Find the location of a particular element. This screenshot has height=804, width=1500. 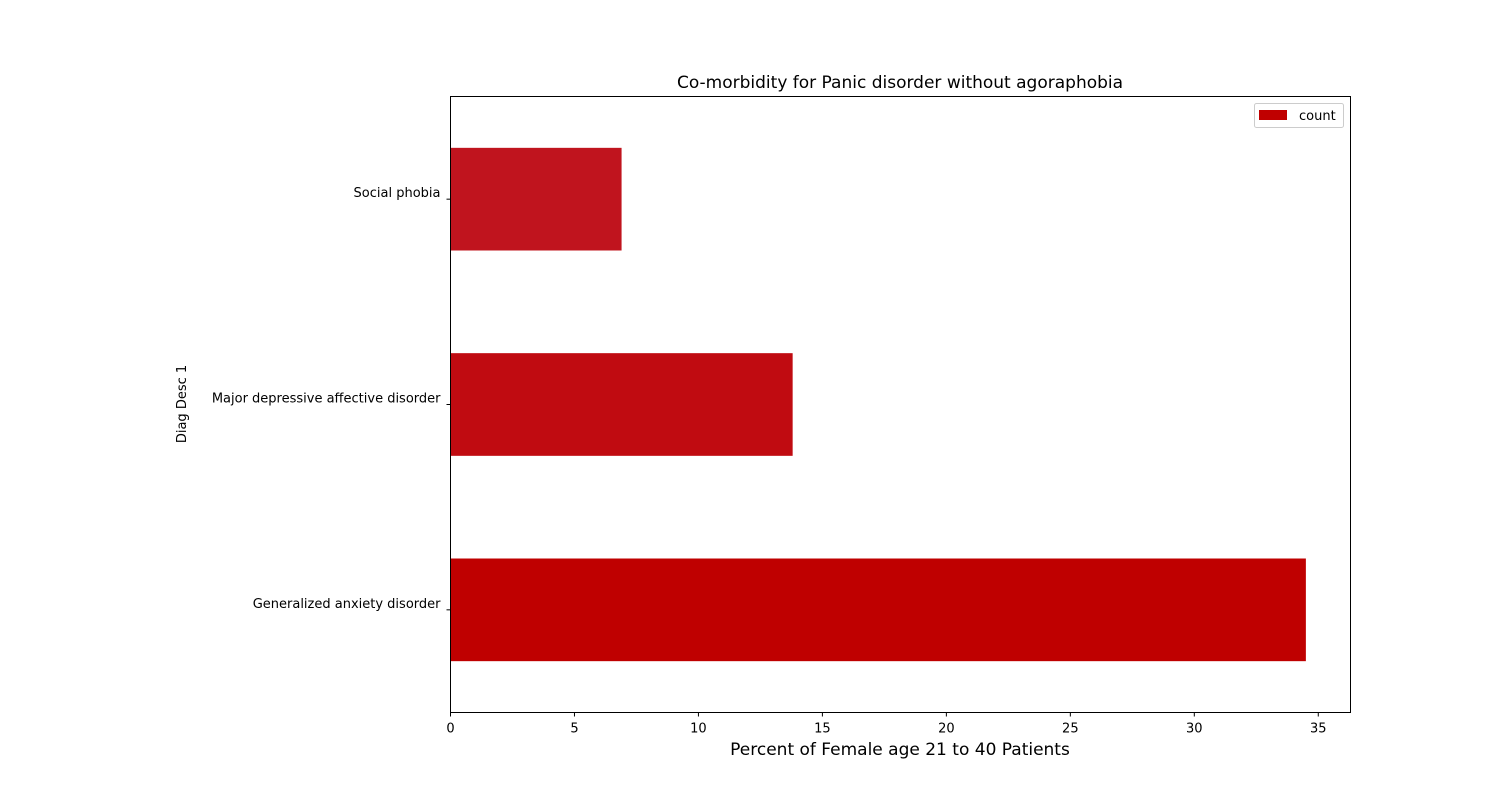

x-tick-label: 10 is located at coordinates (698, 729).